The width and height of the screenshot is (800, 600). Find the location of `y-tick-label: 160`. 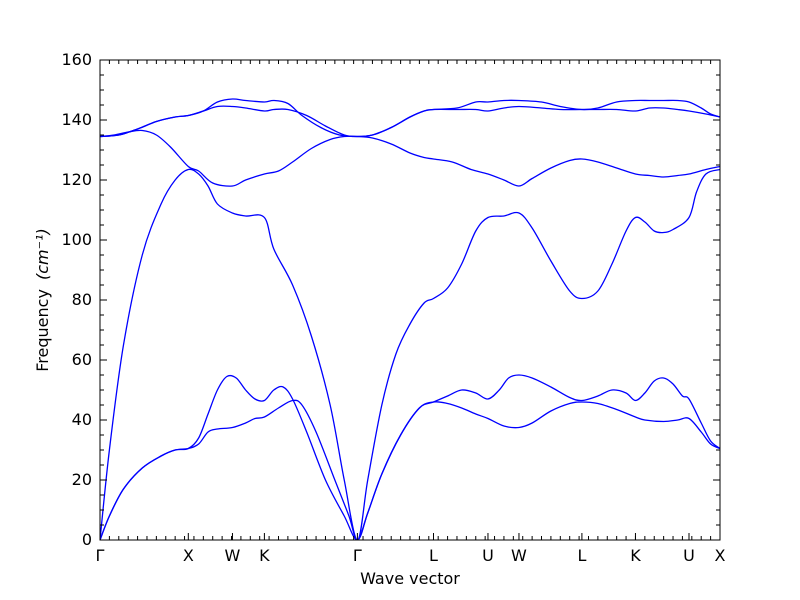

y-tick-label: 160 is located at coordinates (76, 59).